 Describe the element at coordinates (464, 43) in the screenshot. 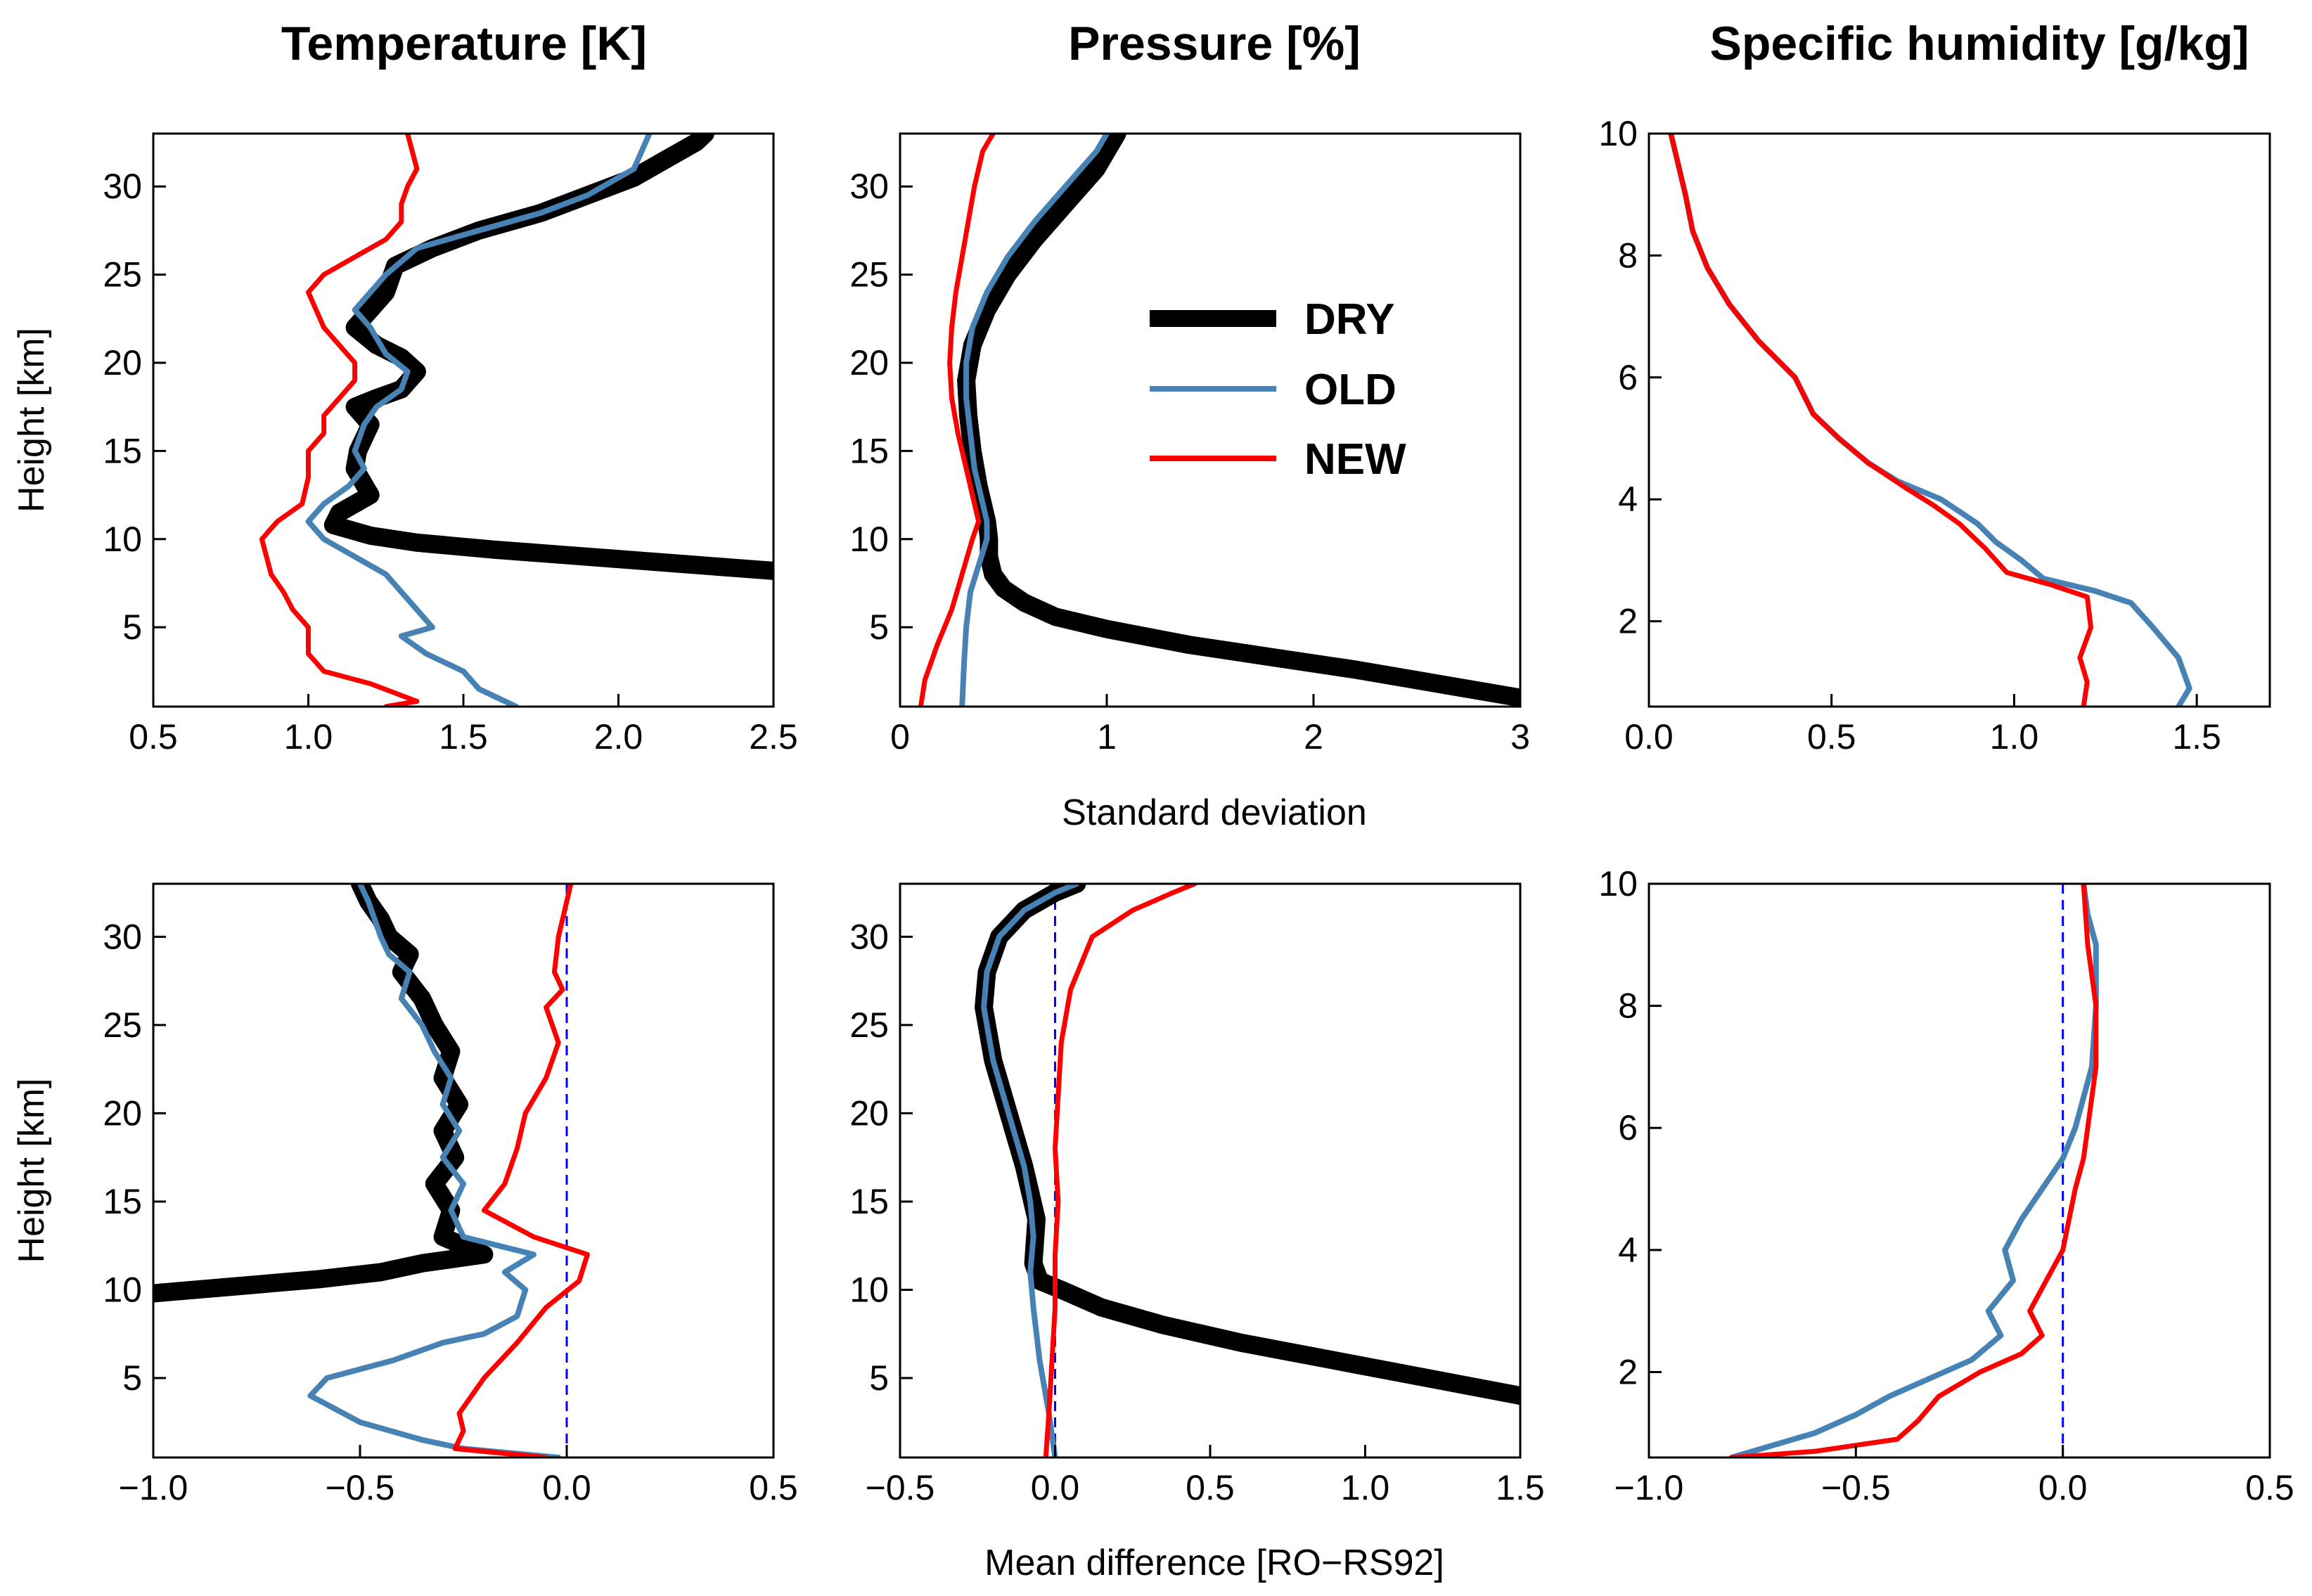

I see `column-title-temperature: Temperature [K]` at that location.